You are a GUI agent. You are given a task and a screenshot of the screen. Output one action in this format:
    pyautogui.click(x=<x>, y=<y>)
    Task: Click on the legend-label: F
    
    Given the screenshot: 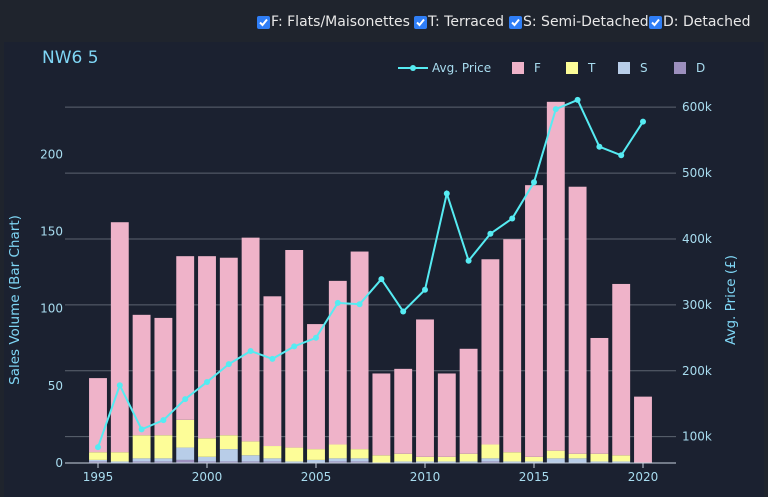 What is the action you would take?
    pyautogui.click(x=537, y=68)
    